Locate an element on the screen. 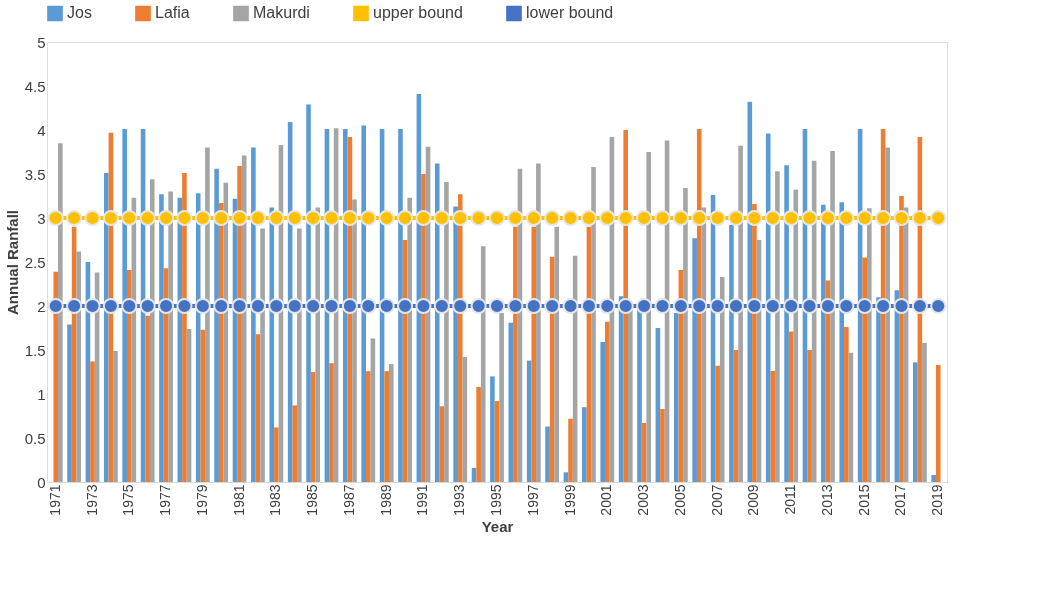 The width and height of the screenshot is (1040, 607). x-tick-label: 1985 is located at coordinates (312, 500).